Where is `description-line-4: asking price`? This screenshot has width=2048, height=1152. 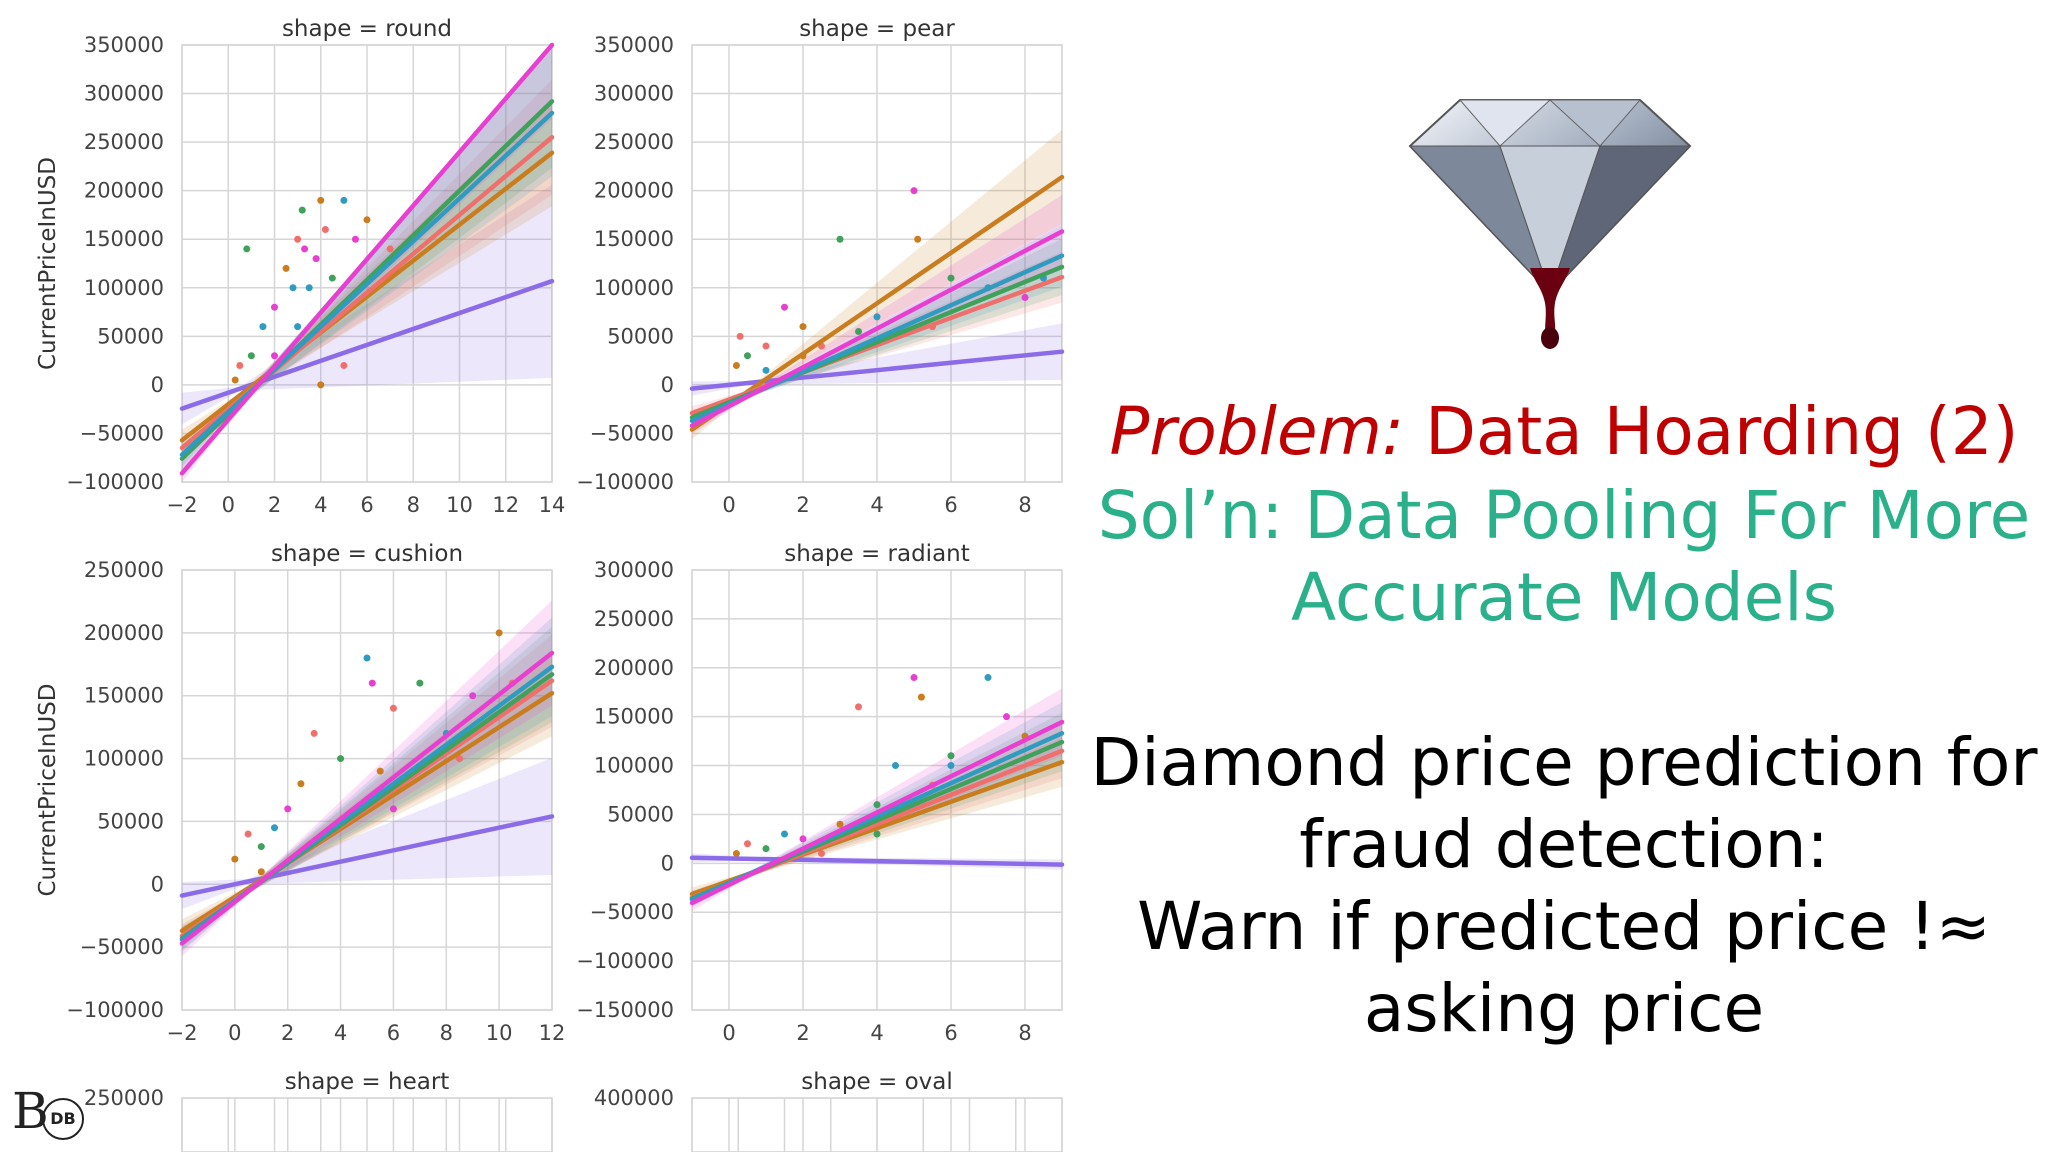
description-line-4: asking price is located at coordinates (1564, 1008).